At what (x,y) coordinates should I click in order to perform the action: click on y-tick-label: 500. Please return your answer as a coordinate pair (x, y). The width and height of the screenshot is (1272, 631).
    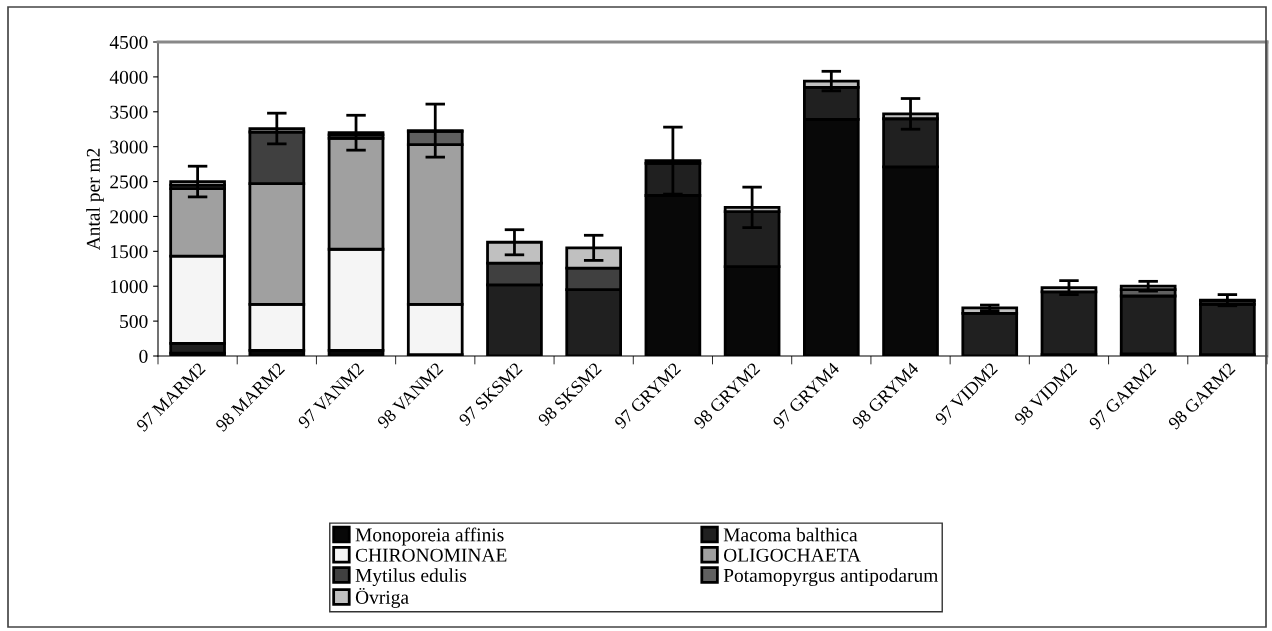
    Looking at the image, I should click on (134, 321).